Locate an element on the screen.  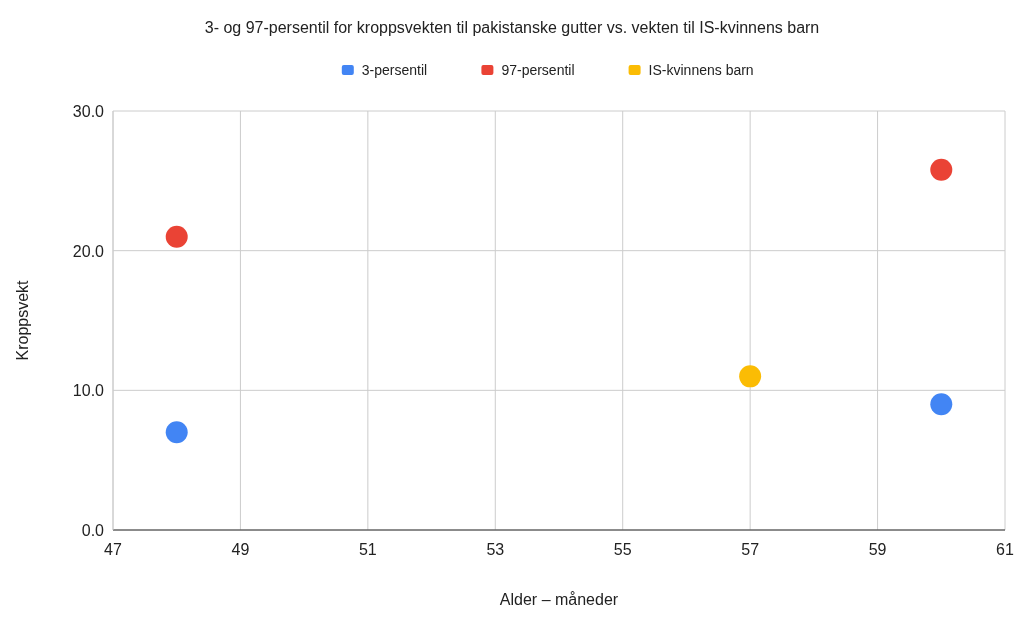
x-tick-label: 53 is located at coordinates (495, 549).